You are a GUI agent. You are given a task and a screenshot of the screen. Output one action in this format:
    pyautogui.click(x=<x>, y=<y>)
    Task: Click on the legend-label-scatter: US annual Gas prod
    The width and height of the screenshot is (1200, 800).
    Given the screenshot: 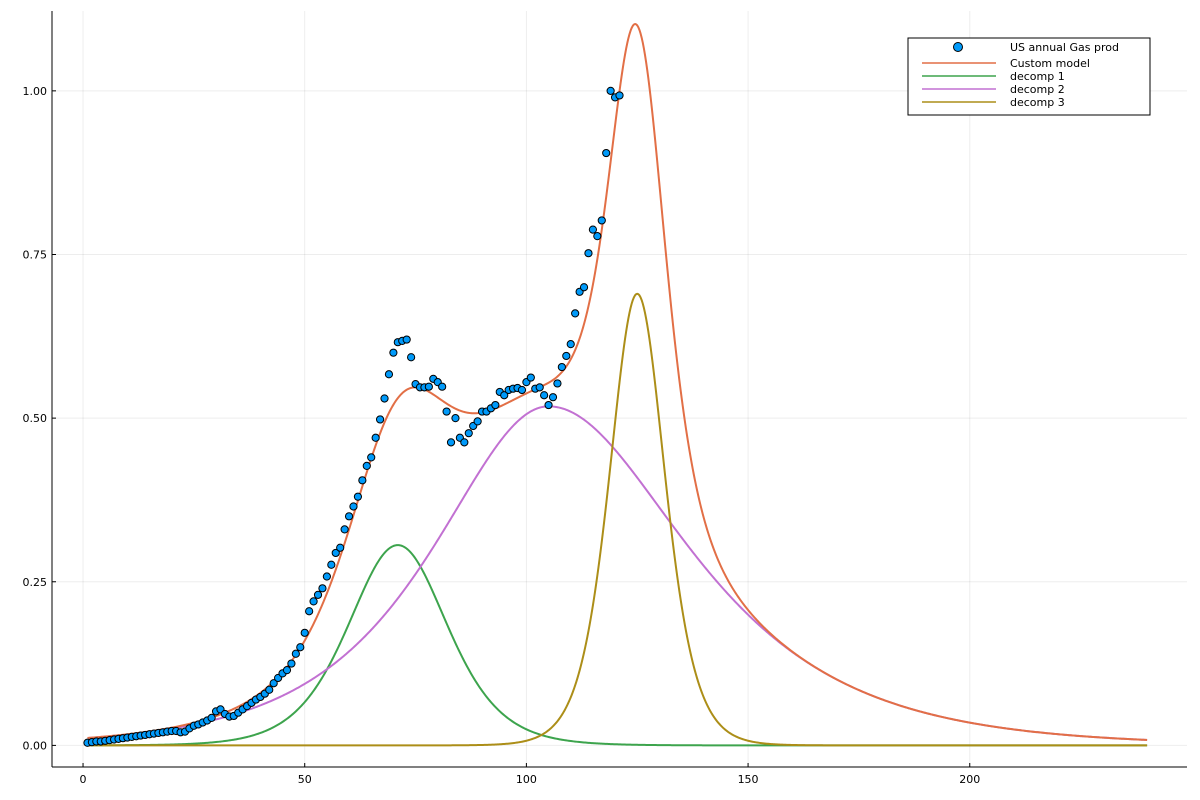 What is the action you would take?
    pyautogui.click(x=1064, y=47)
    